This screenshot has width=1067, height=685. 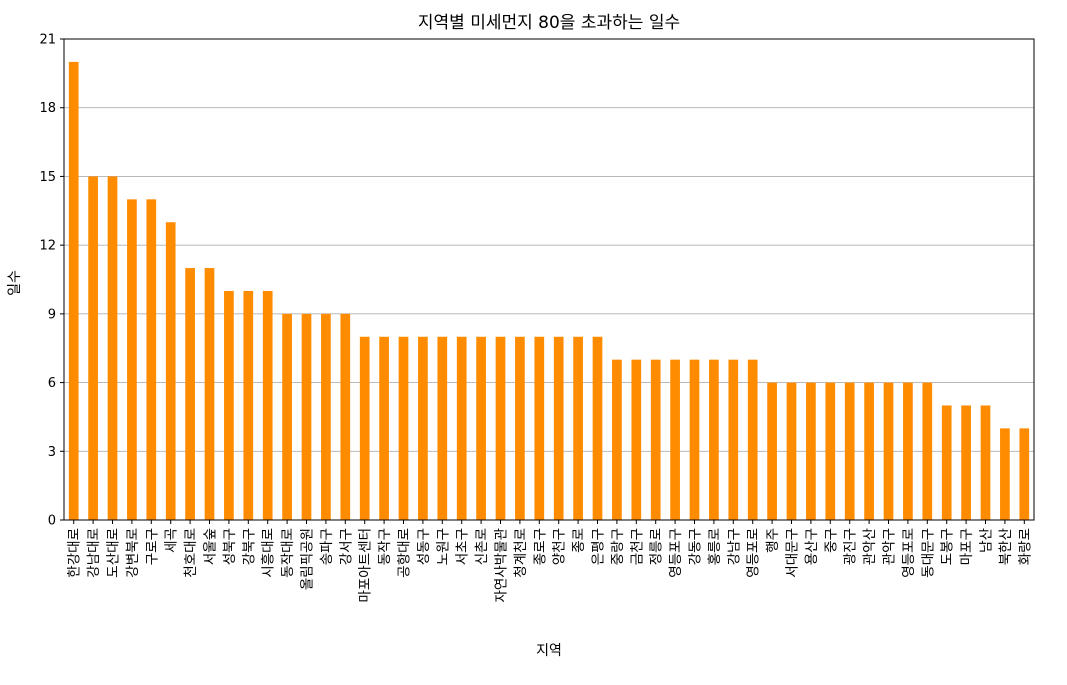 I want to click on y-tick-label: 15, so click(x=47, y=177).